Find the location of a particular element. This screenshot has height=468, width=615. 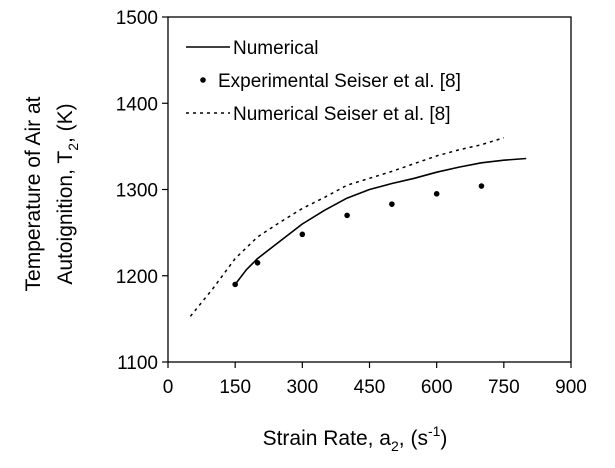

x-axis-title-end: ) is located at coordinates (443, 438).